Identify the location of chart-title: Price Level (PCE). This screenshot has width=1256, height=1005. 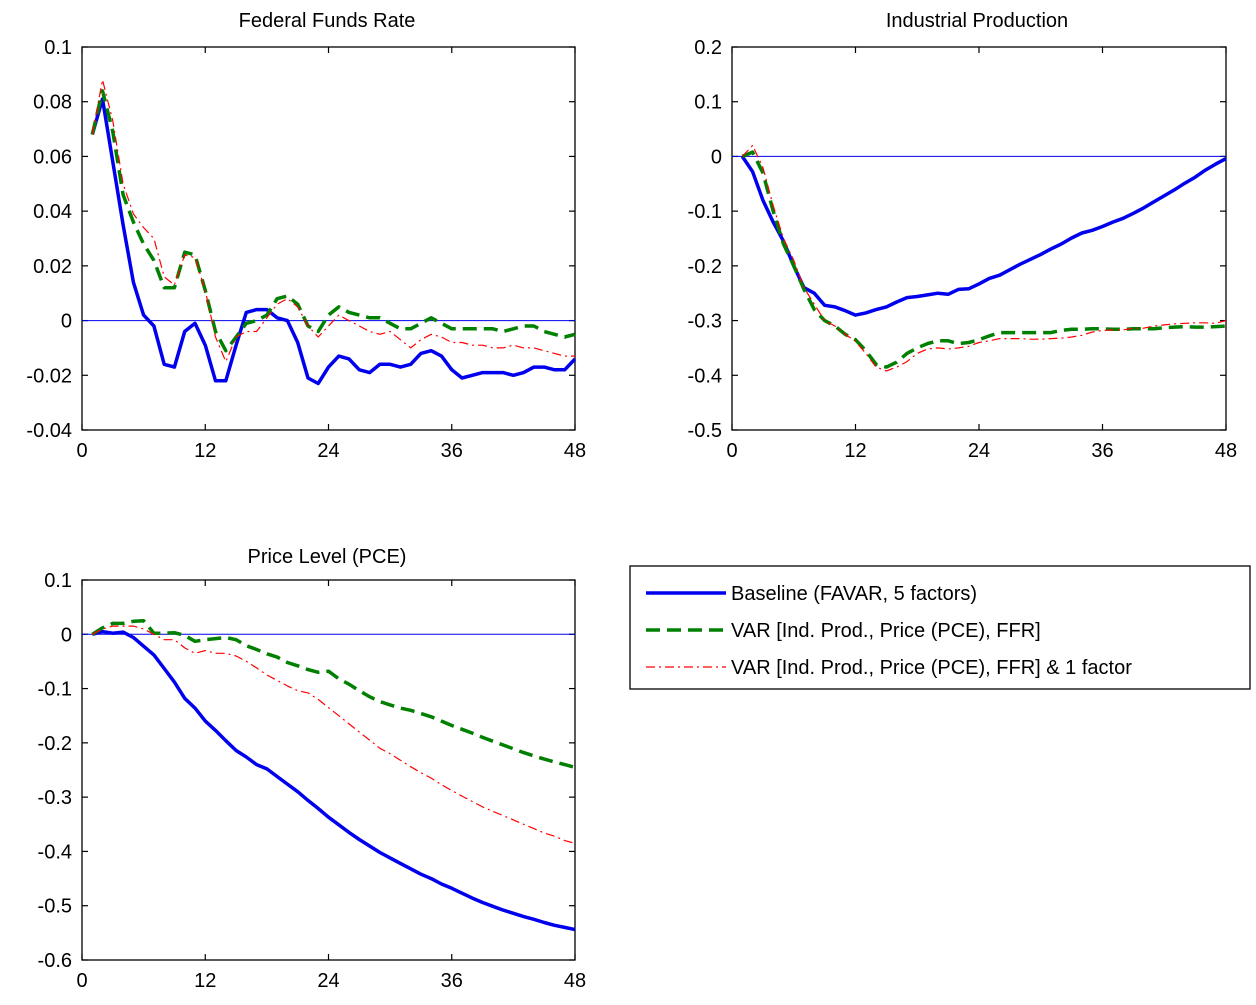
(327, 557).